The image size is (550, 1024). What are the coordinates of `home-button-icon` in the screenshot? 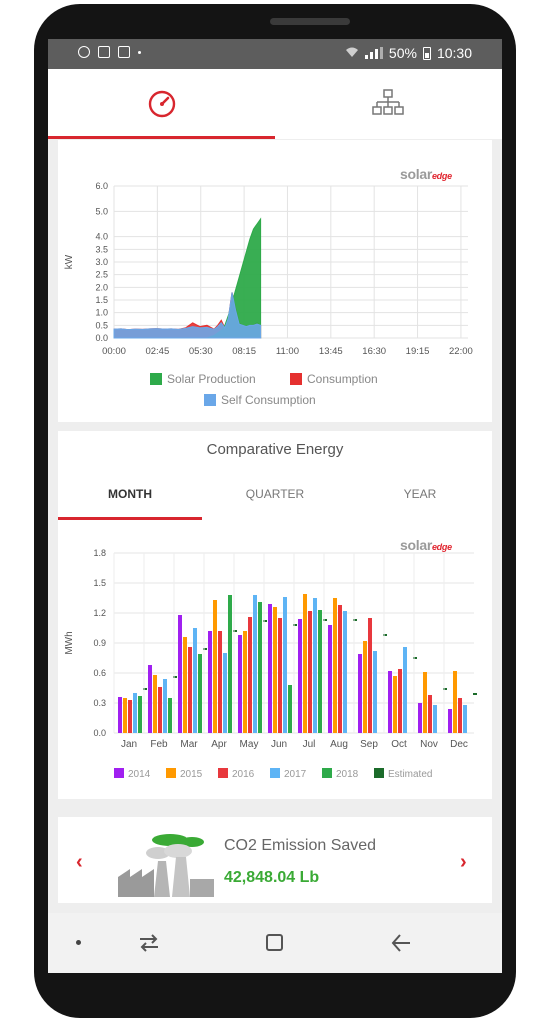 It's located at (274, 942).